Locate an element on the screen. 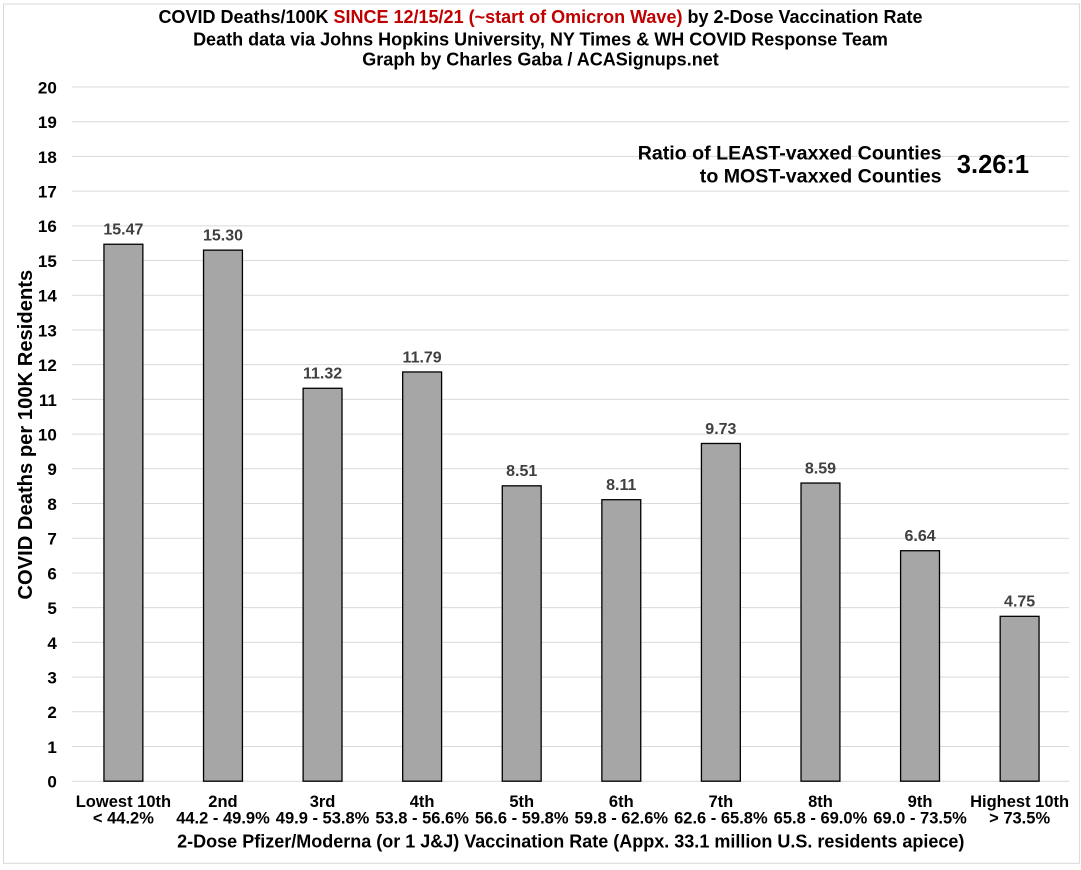  svg-text: 3 is located at coordinates (51, 677).